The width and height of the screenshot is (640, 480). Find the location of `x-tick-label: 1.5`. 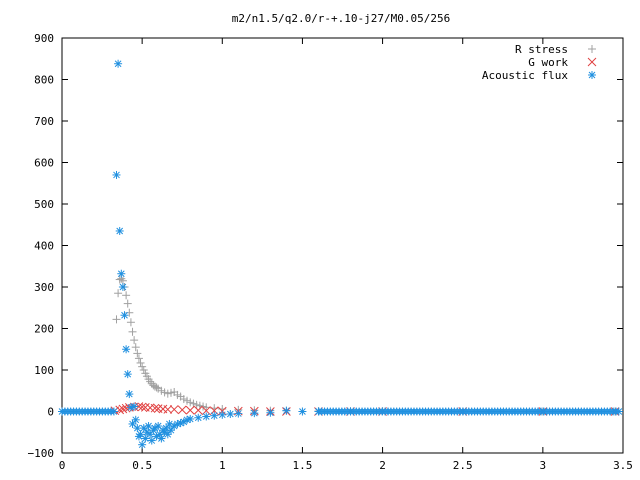

x-tick-label: 1.5 is located at coordinates (302, 465).